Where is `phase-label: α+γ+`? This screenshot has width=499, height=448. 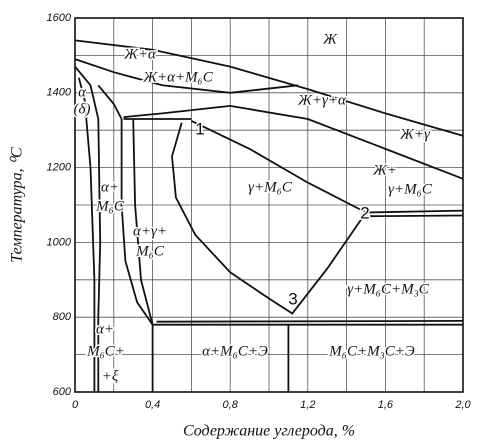
phase-label: α+γ+ is located at coordinates (150, 231).